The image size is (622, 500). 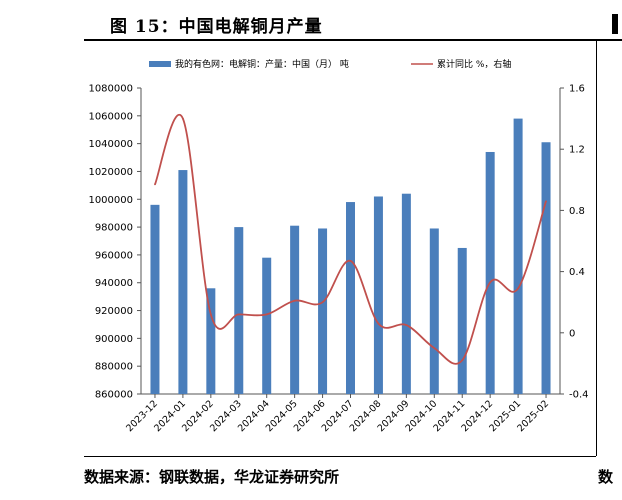 What do you see at coordinates (574, 242) in the screenshot?
I see `right-axis: -0.4 0 0.4 0.8 1.2 1.6` at bounding box center [574, 242].